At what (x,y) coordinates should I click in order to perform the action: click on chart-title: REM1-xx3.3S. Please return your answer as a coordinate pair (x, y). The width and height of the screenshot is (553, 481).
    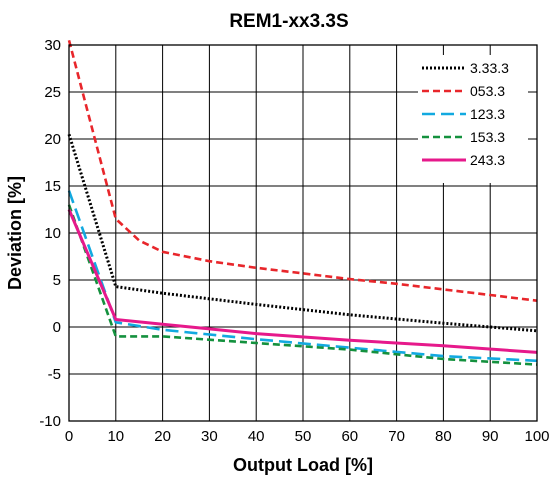
    Looking at the image, I should click on (288, 21).